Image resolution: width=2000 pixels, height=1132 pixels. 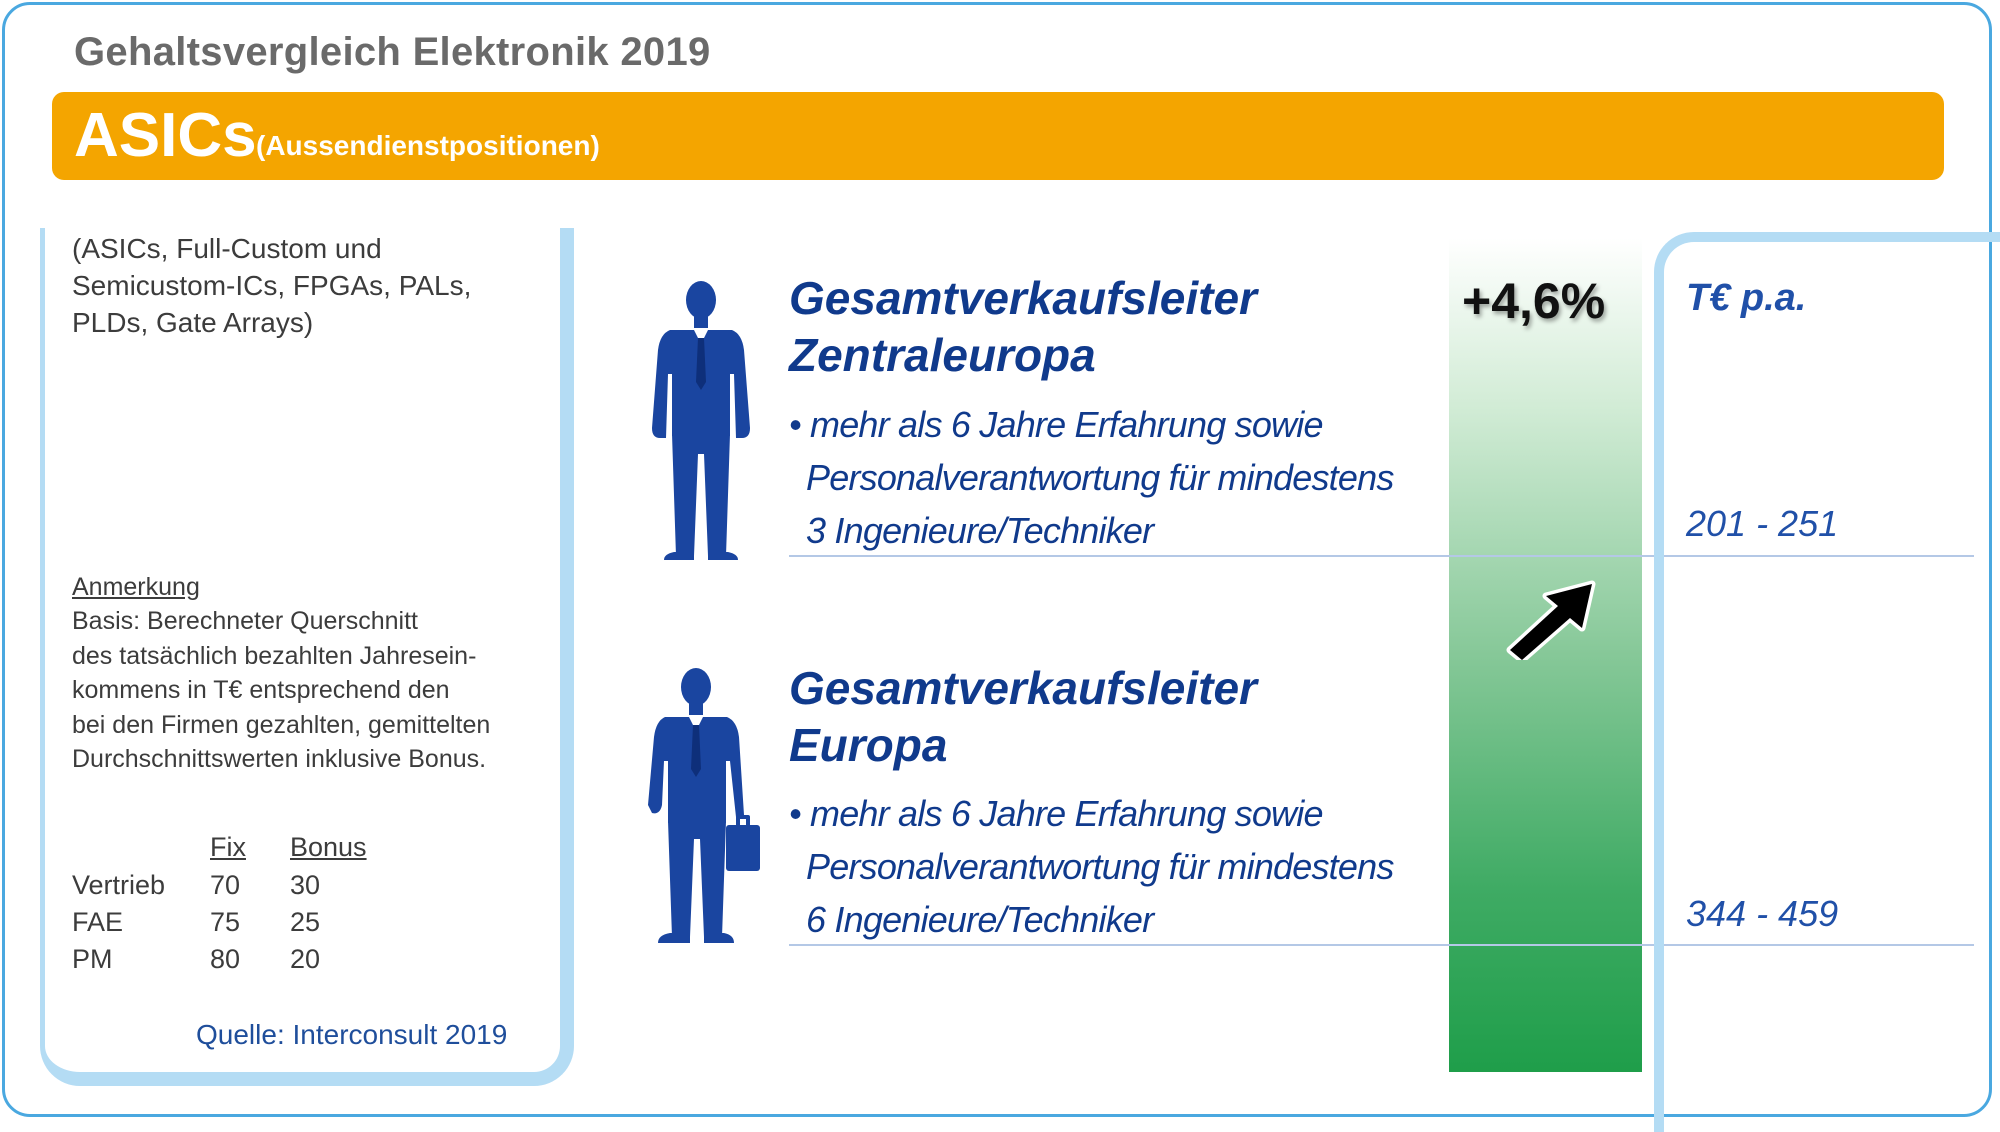 What do you see at coordinates (279, 759) in the screenshot?
I see `note-line-5: Durchschnittswerten inklusive Bonus.` at bounding box center [279, 759].